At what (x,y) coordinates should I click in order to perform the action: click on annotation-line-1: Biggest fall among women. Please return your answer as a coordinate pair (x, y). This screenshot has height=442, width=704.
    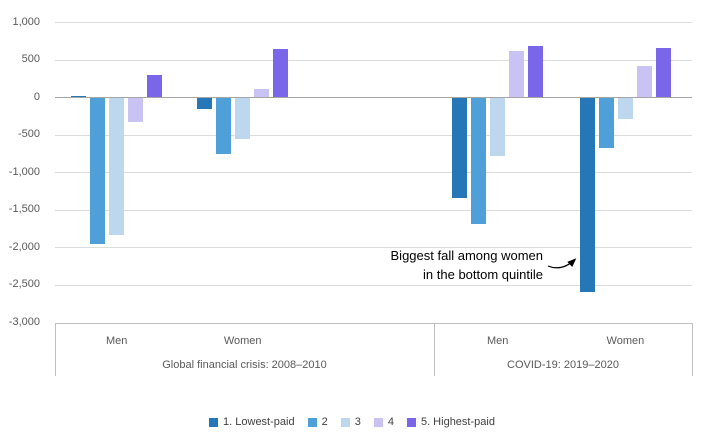
    Looking at the image, I should click on (466, 255).